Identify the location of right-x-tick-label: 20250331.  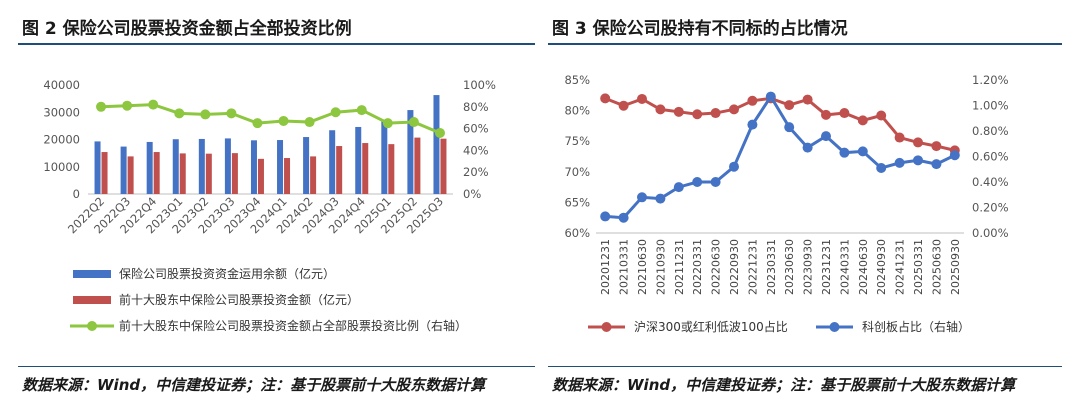
(918, 267).